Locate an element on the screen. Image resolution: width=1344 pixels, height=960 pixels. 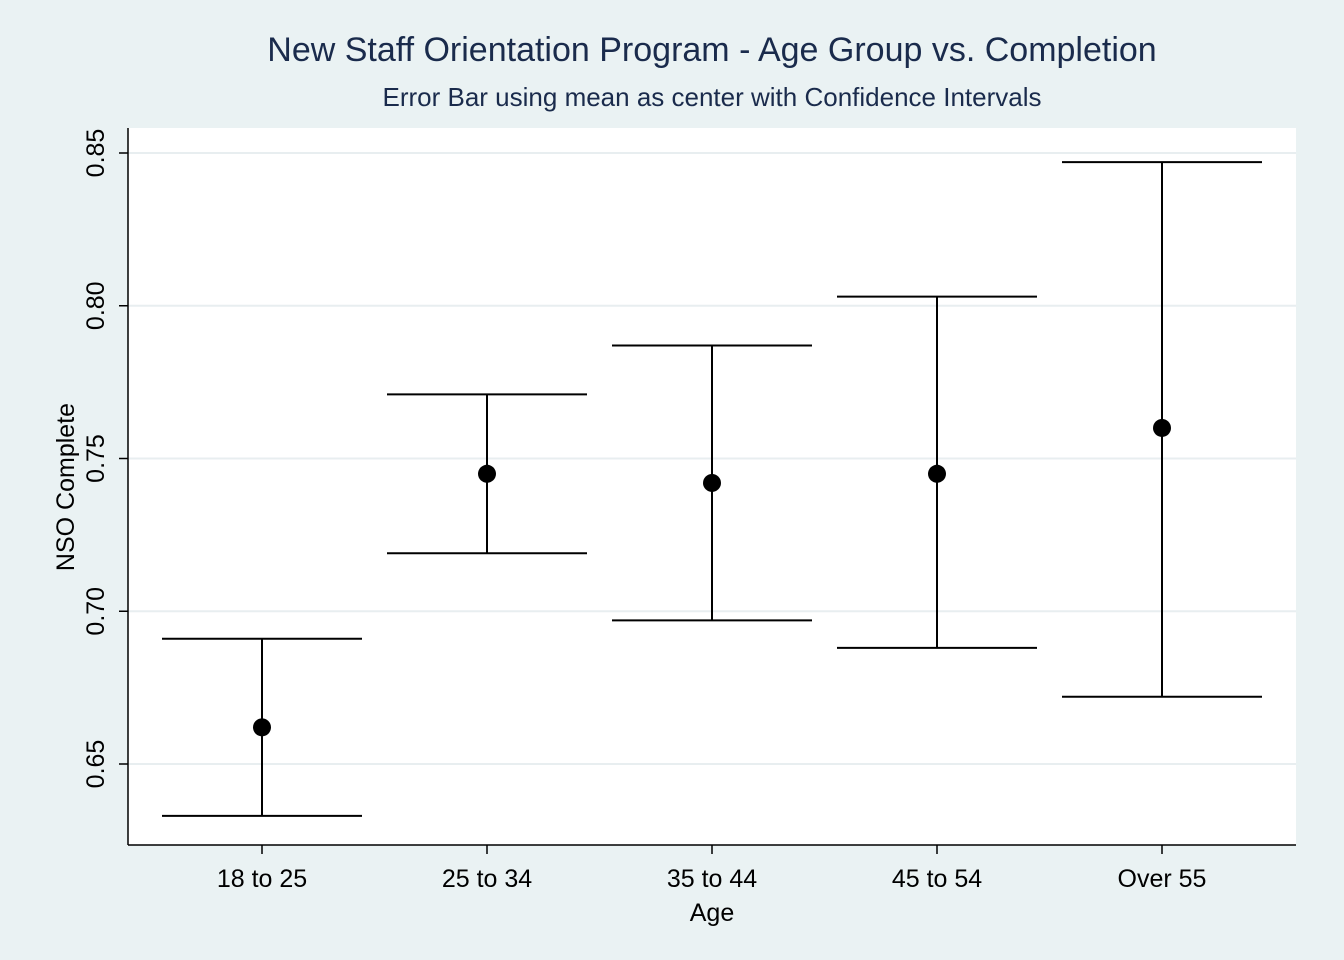
x-tick-label: 18 to 25 is located at coordinates (262, 879).